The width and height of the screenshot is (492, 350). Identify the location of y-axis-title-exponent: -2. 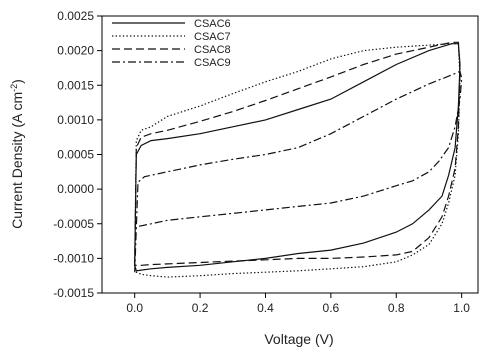
(14, 88).